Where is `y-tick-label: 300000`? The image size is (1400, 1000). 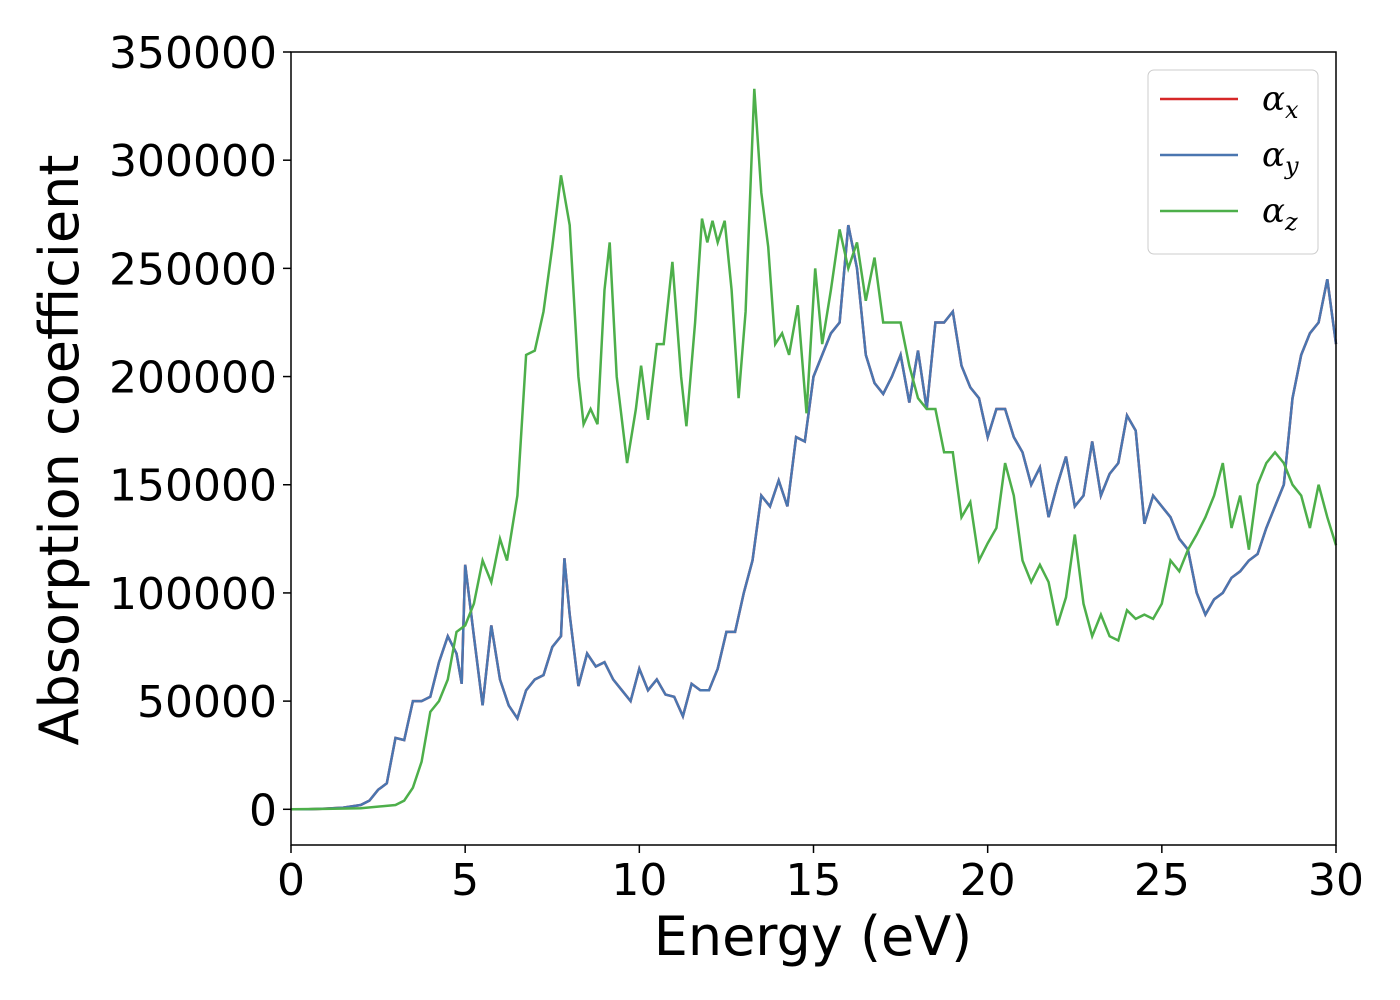 y-tick-label: 300000 is located at coordinates (193, 161).